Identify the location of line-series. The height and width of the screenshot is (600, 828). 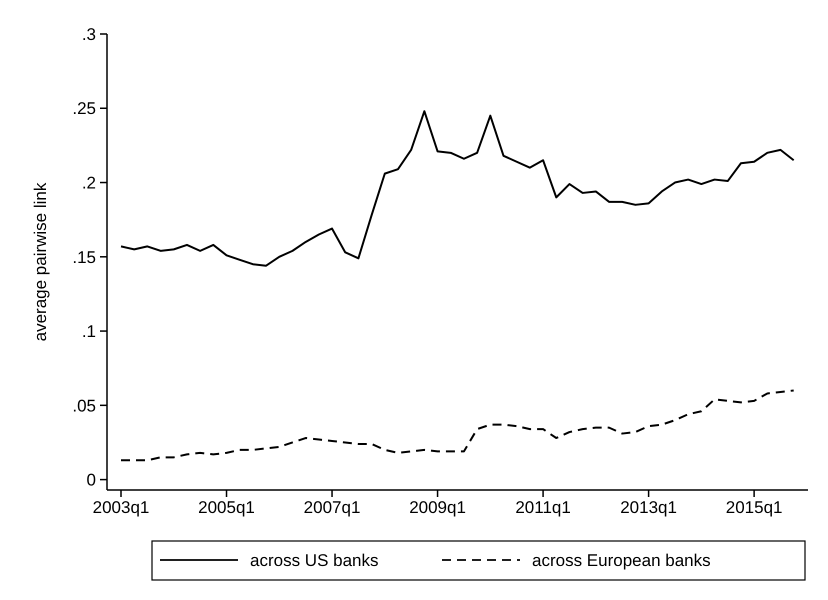
(457, 425).